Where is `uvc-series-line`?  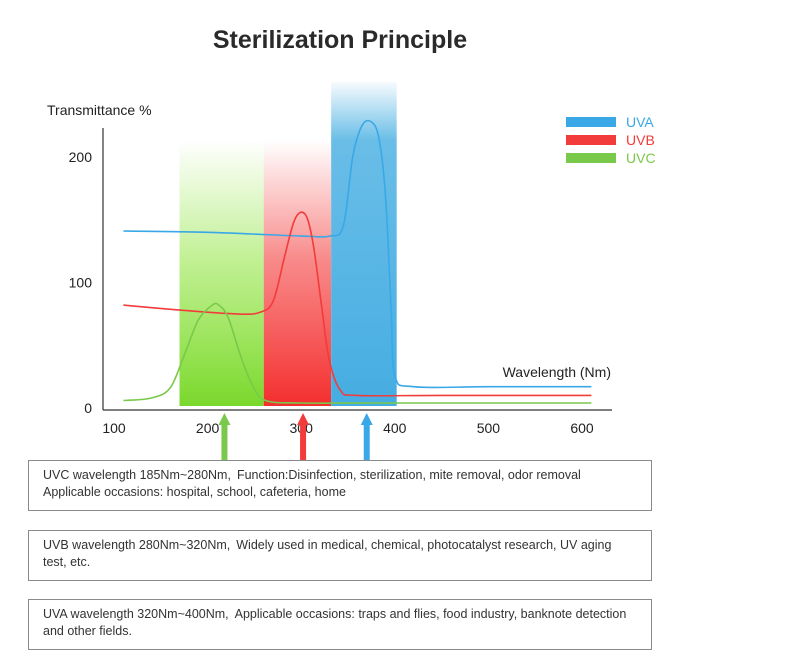
uvc-series-line is located at coordinates (357, 353).